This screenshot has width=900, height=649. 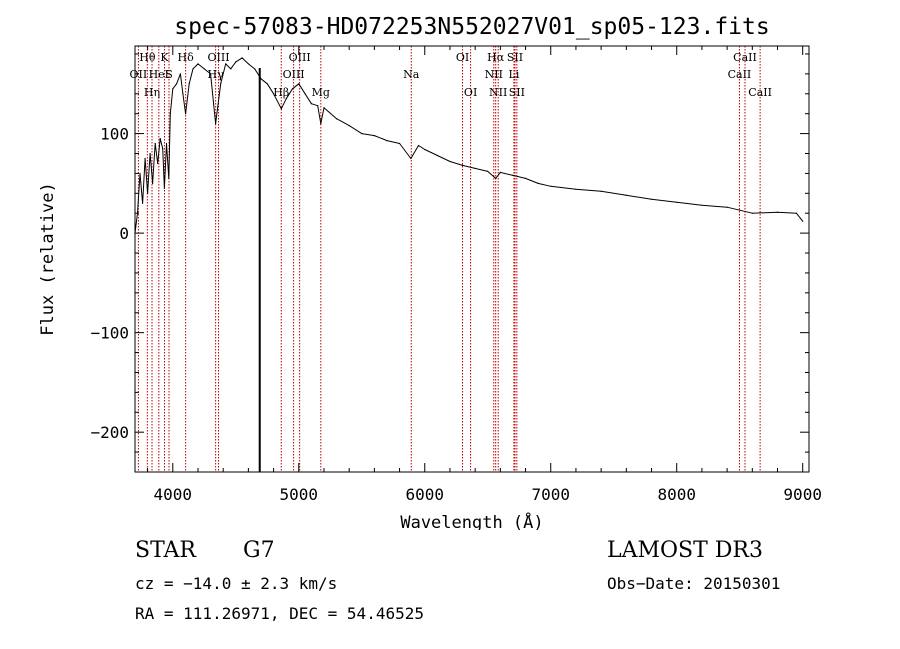 What do you see at coordinates (147, 57) in the screenshot?
I see `emission-line-label: Hθ` at bounding box center [147, 57].